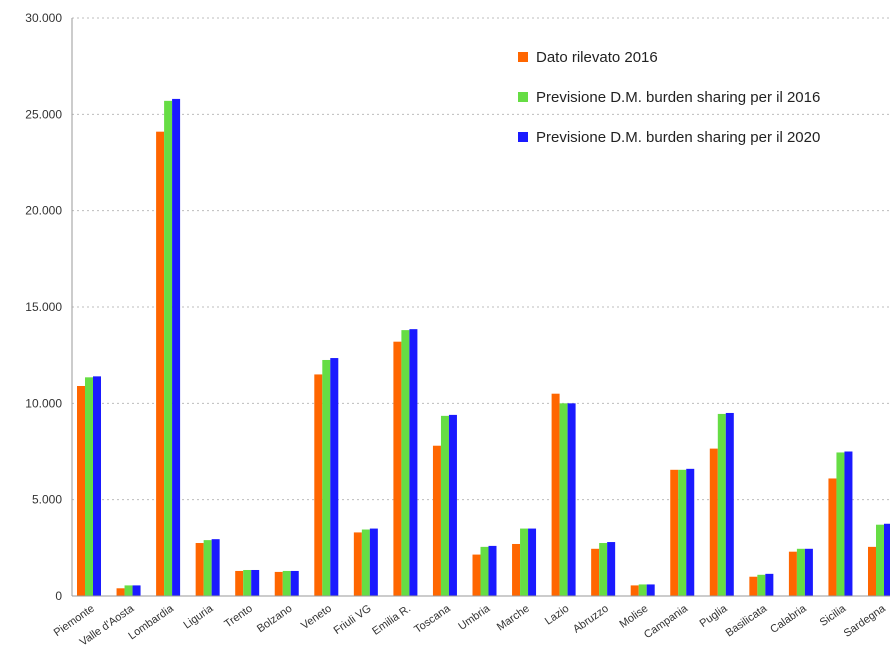 Image resolution: width=890 pixels, height=665 pixels. I want to click on x-category-label: Campania, so click(666, 621).